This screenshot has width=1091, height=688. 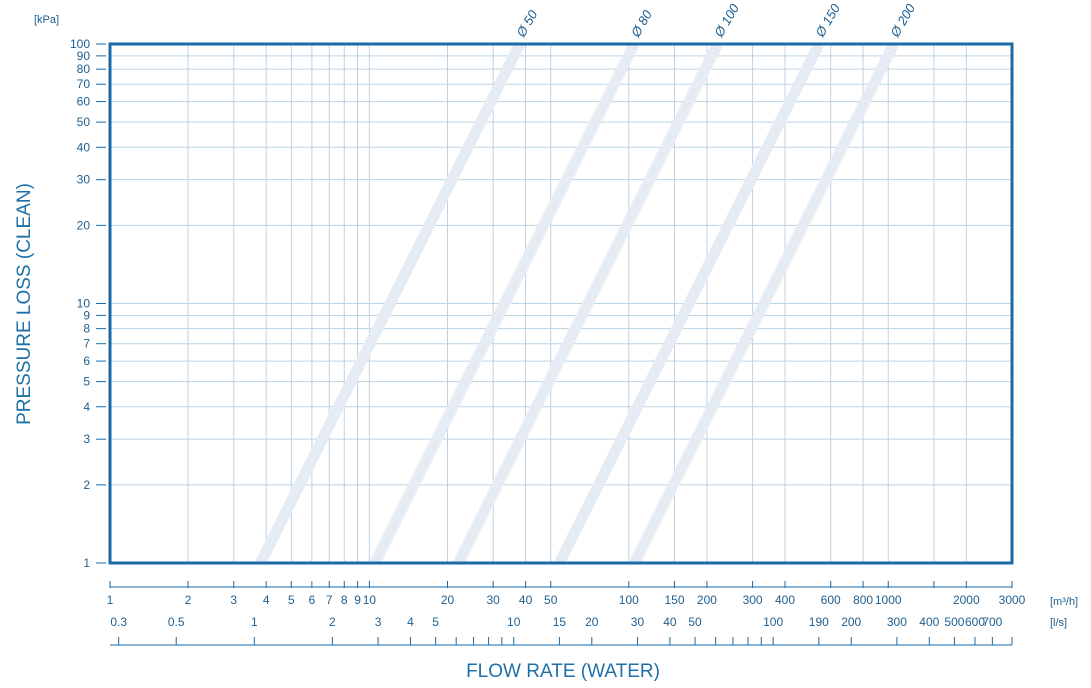 What do you see at coordinates (929, 622) in the screenshot?
I see `x-tick-label-secondary: 400` at bounding box center [929, 622].